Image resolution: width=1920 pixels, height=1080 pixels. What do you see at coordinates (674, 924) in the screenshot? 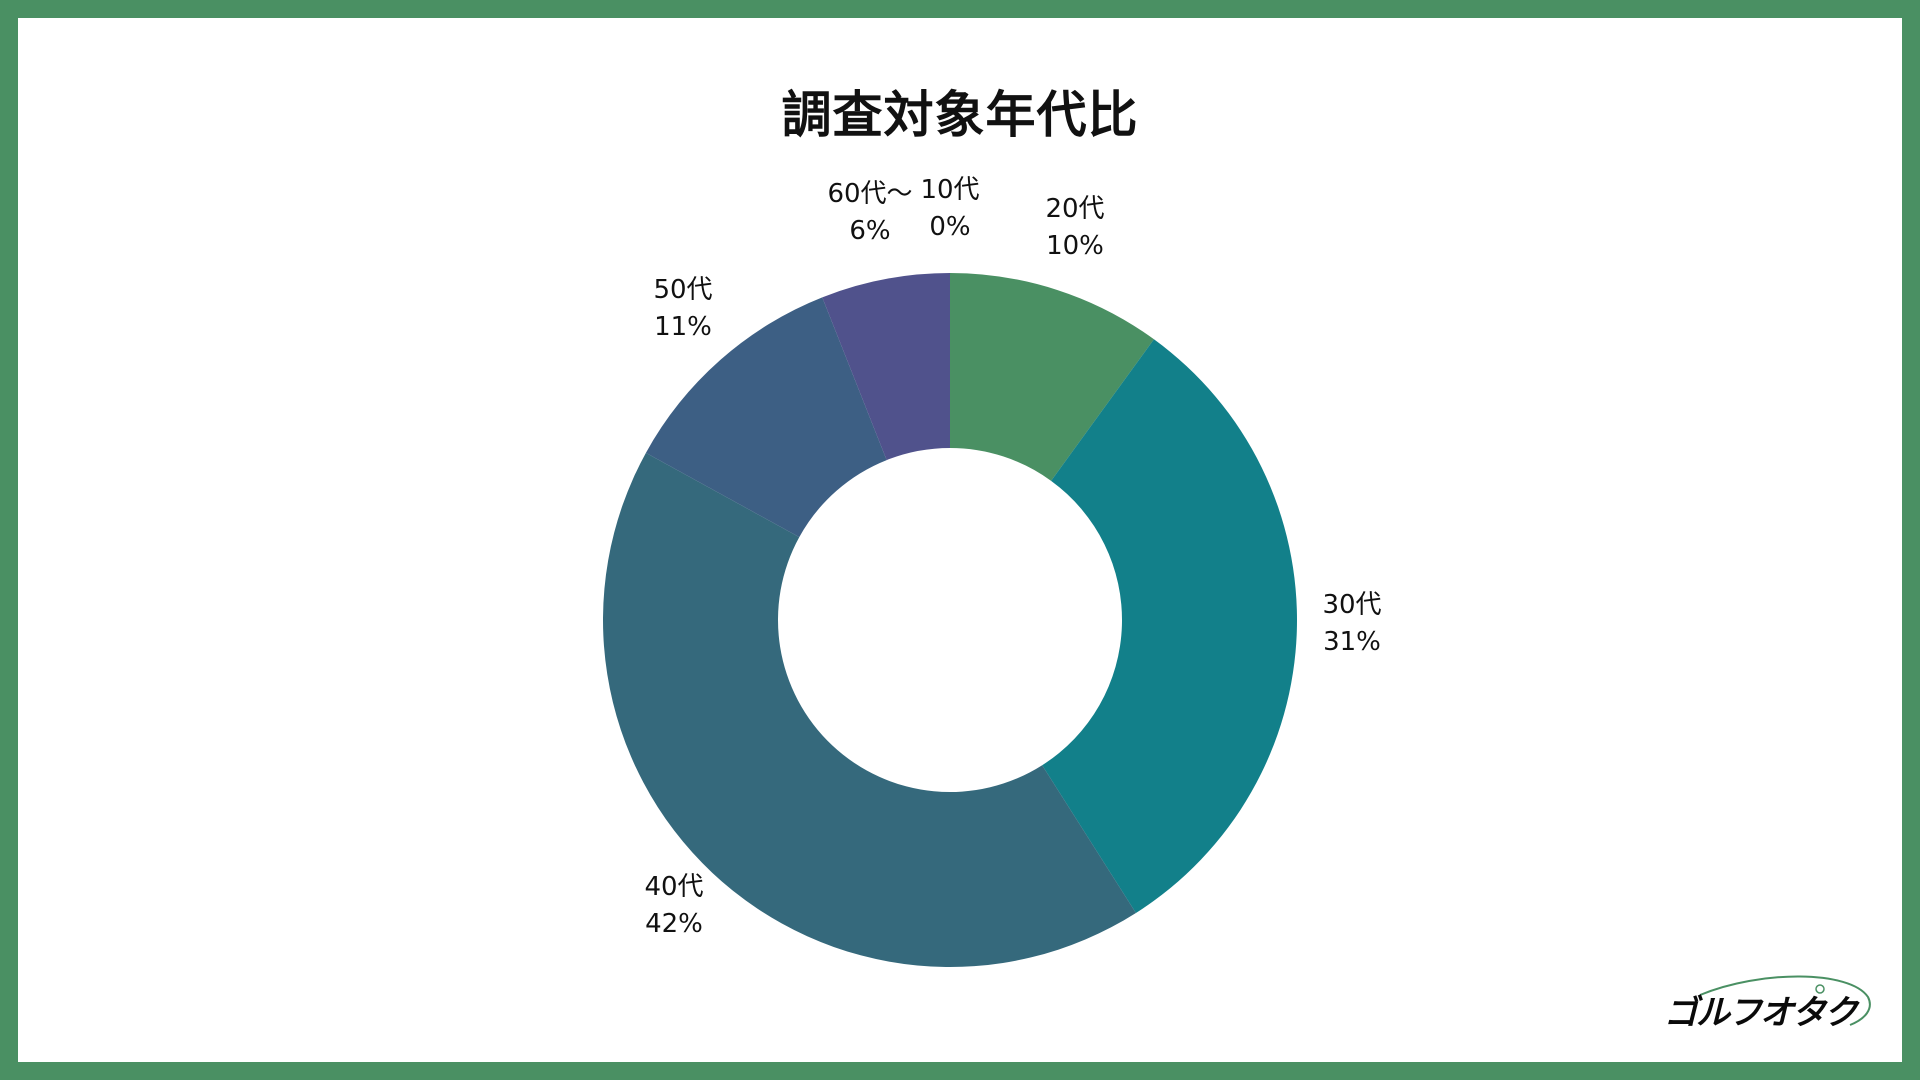
I see `slice-percent-40代: 42%` at bounding box center [674, 924].